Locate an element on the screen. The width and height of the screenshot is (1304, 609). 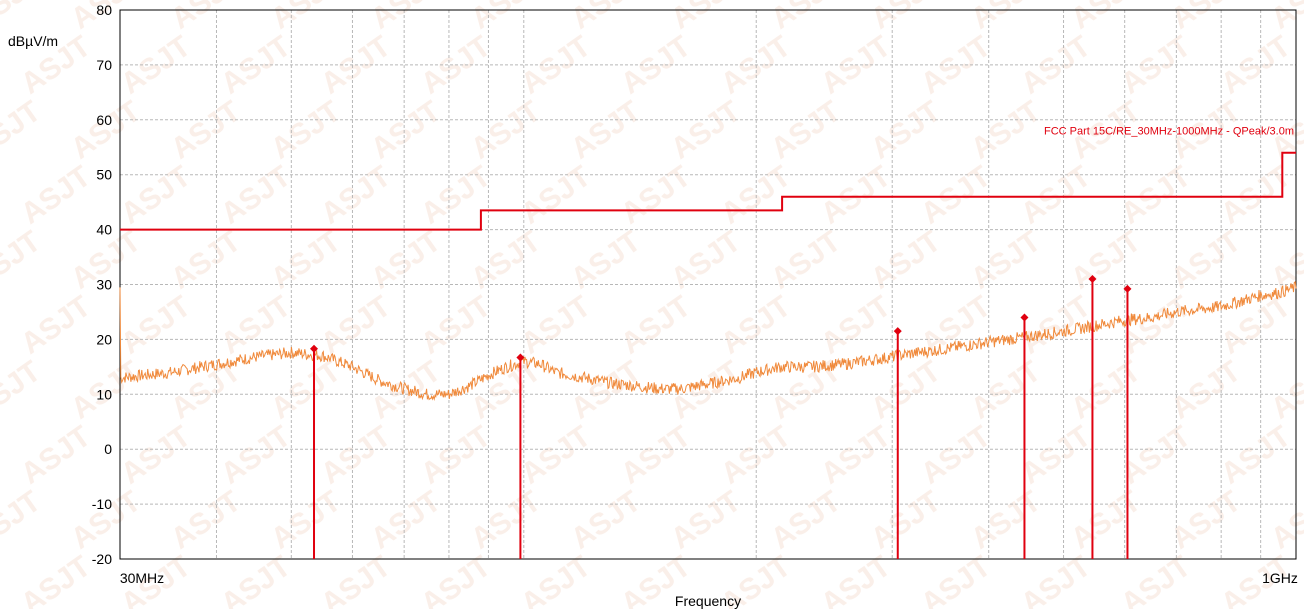
y-tick-label: 0 is located at coordinates (108, 449).